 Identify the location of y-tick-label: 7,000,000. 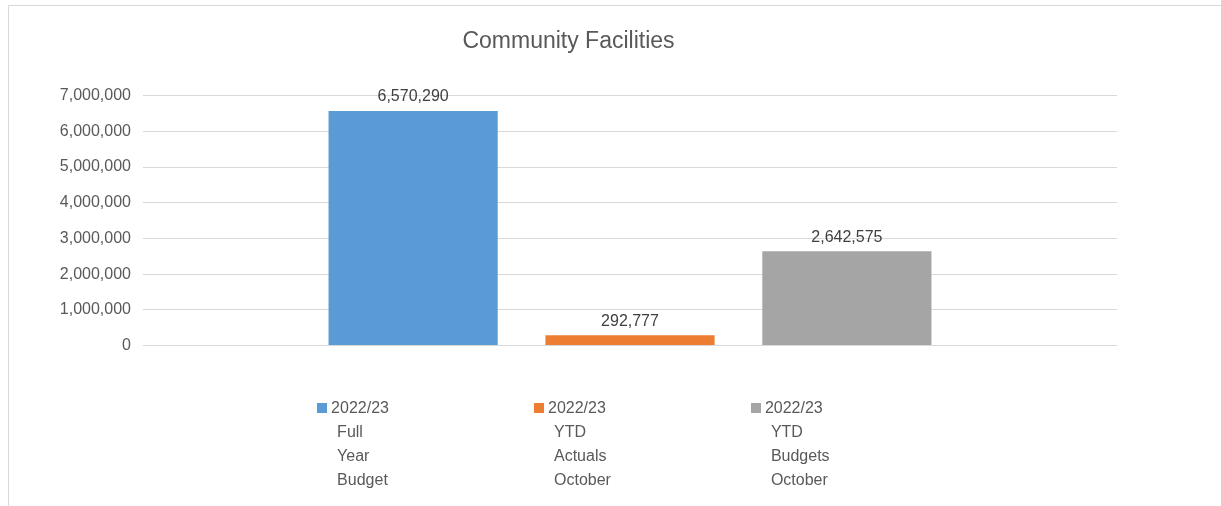
(95, 95).